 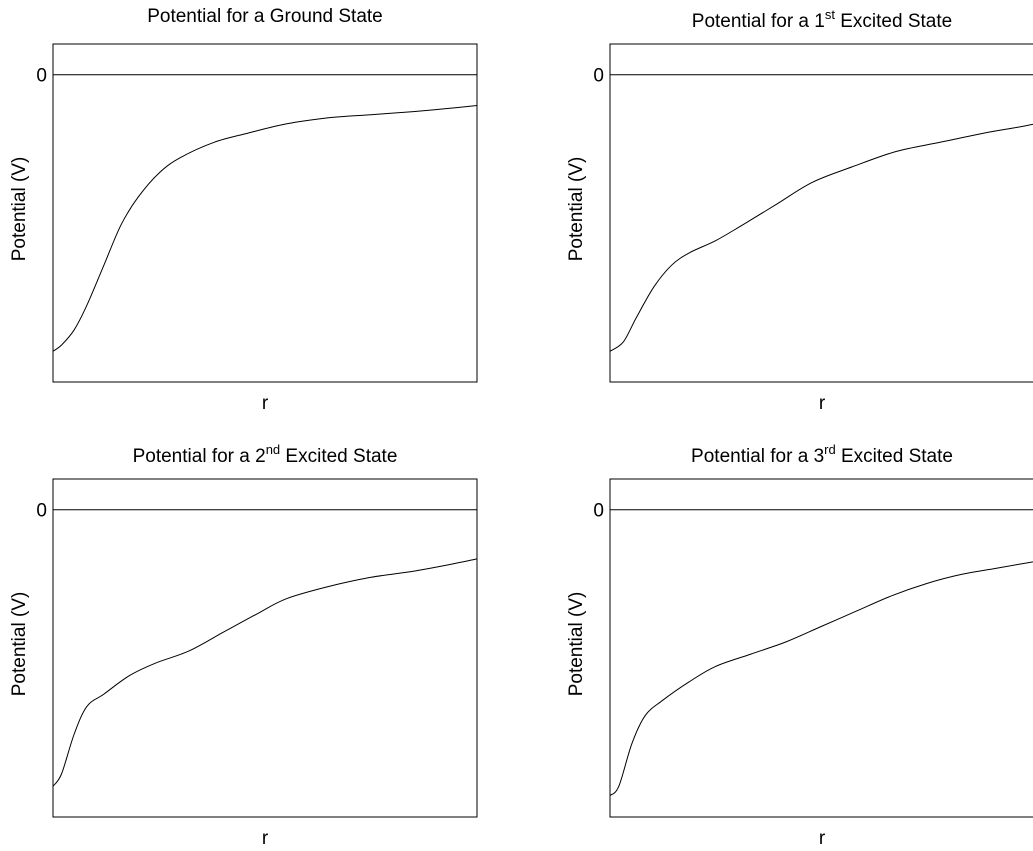 What do you see at coordinates (199, 456) in the screenshot?
I see `chart-title-text: Potential for a 2` at bounding box center [199, 456].